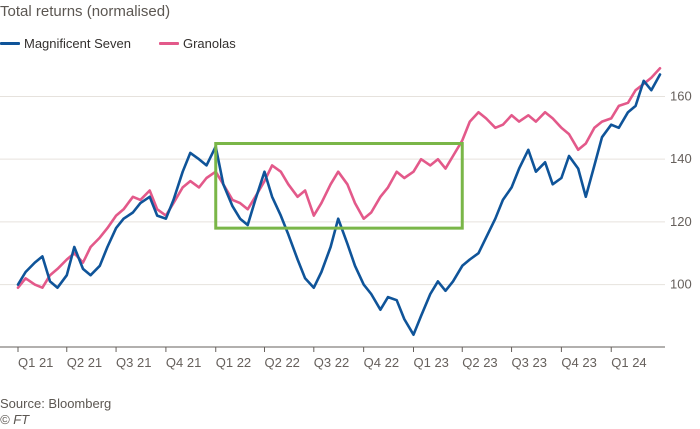  I want to click on legend-label-granolas: Granolas, so click(209, 43).